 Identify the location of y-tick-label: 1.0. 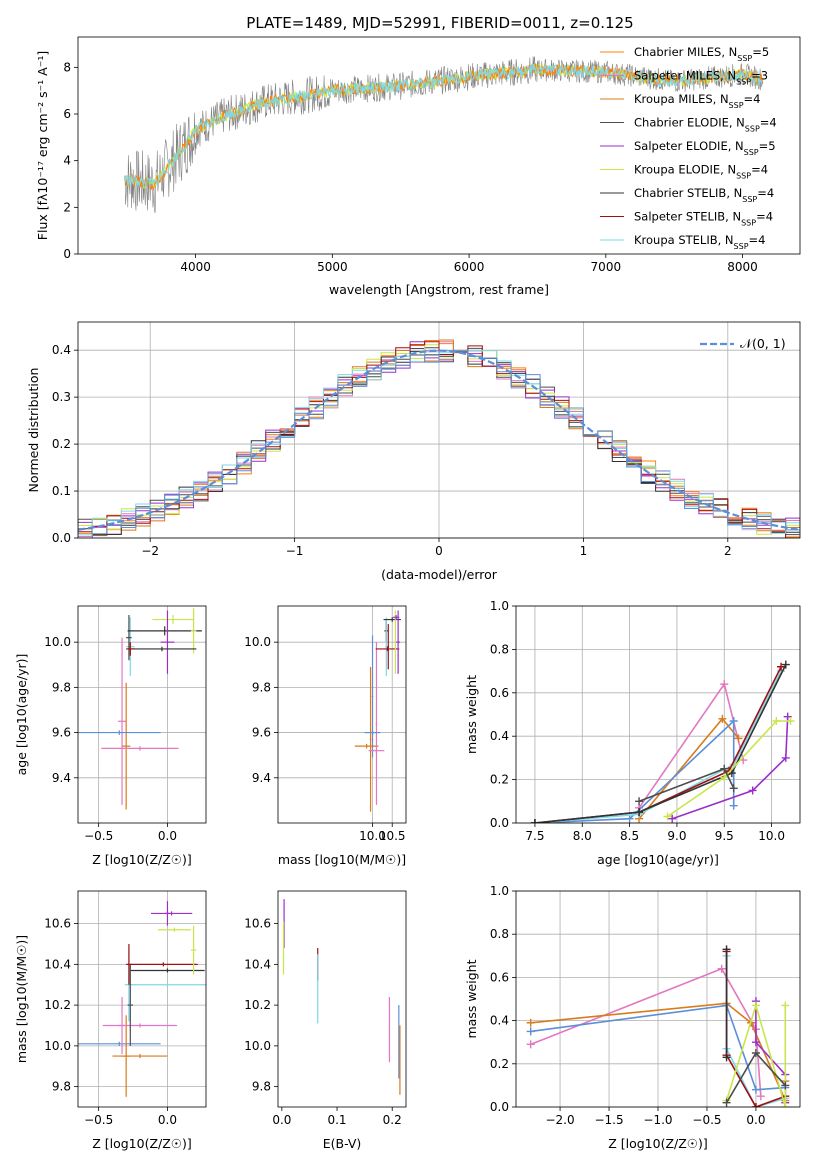
(499, 891).